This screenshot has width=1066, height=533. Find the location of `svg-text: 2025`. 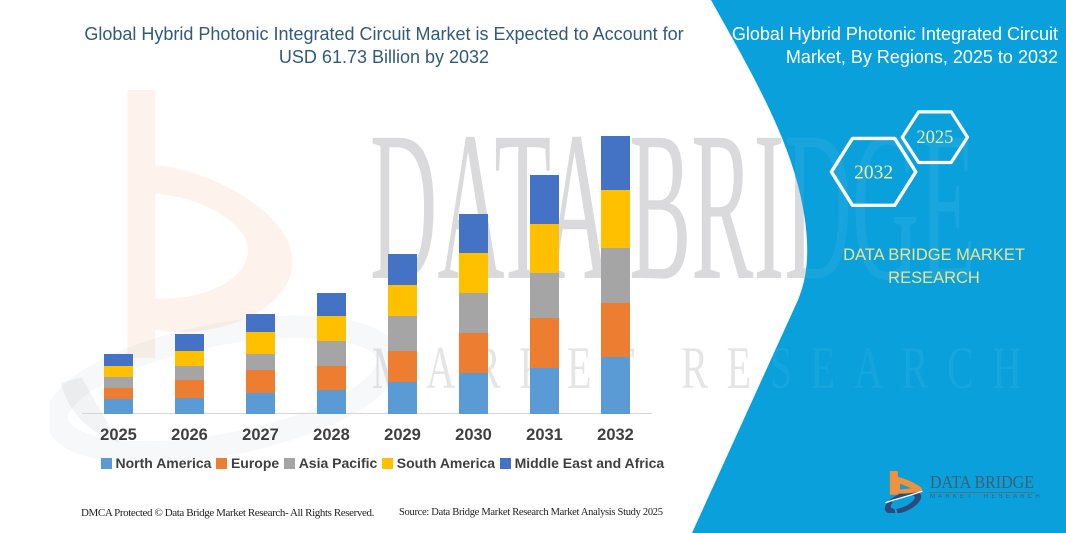

svg-text: 2025 is located at coordinates (934, 138).